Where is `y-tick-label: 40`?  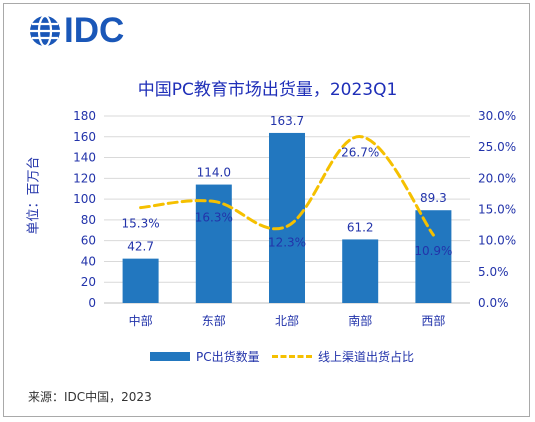
y-tick-label: 40 is located at coordinates (88, 261).